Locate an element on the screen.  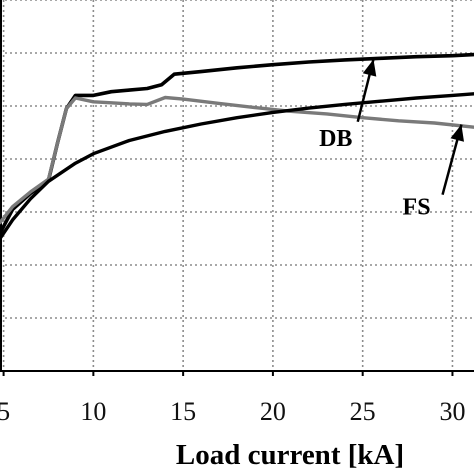
x-axis-title: Load current [kA] is located at coordinates (290, 455).